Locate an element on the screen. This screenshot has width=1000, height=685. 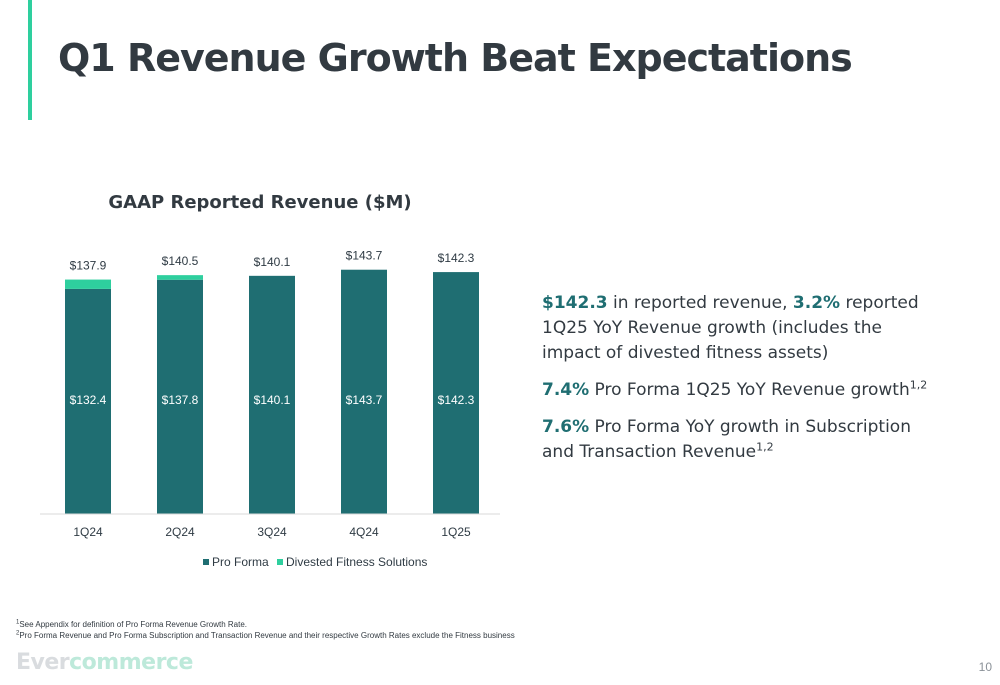
bars-layer is located at coordinates (272, 391).